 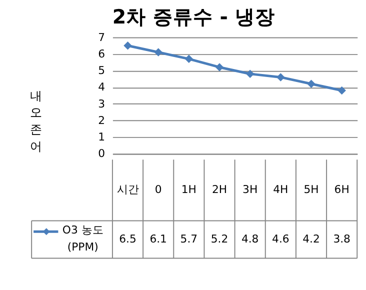 What do you see at coordinates (280, 189) in the screenshot?
I see `x-tick-label: 4H` at bounding box center [280, 189].